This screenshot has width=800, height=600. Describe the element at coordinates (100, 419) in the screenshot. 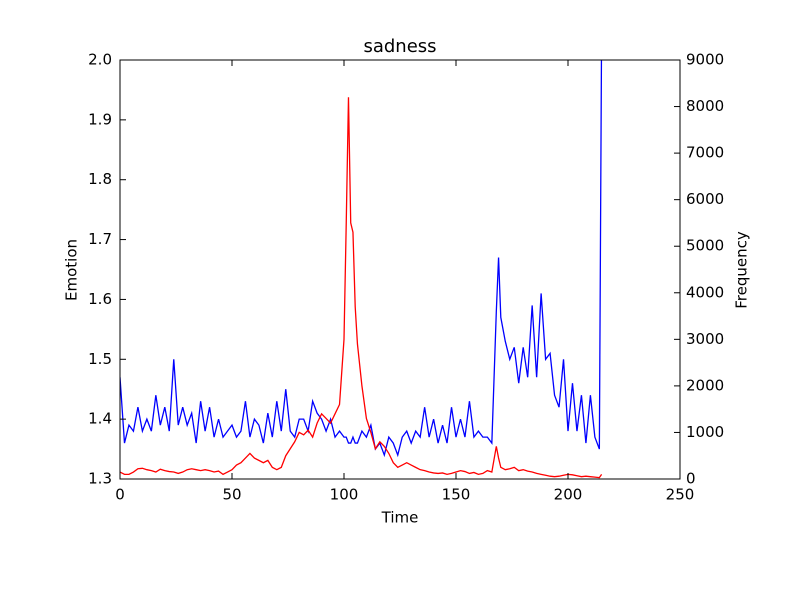

I see `y-tick-label: 1.4` at that location.